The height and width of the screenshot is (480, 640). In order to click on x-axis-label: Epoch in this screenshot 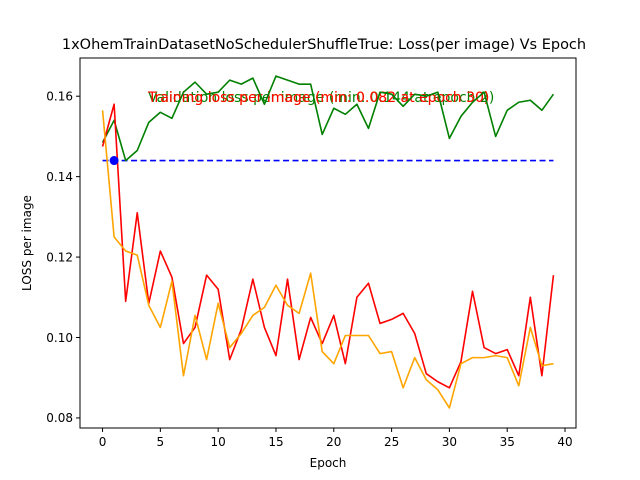, I will do `click(328, 463)`.